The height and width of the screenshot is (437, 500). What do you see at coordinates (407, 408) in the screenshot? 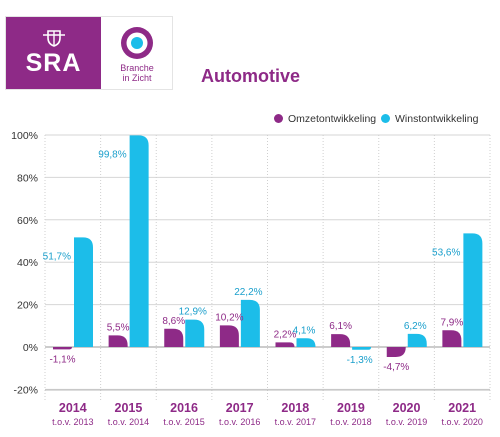
I see `x-tick-label-2020: 2020` at bounding box center [407, 408].